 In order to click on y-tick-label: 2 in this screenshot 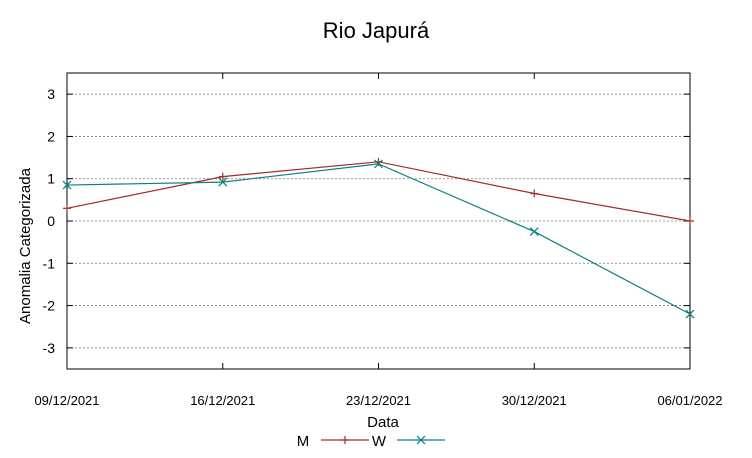, I will do `click(51, 136)`.